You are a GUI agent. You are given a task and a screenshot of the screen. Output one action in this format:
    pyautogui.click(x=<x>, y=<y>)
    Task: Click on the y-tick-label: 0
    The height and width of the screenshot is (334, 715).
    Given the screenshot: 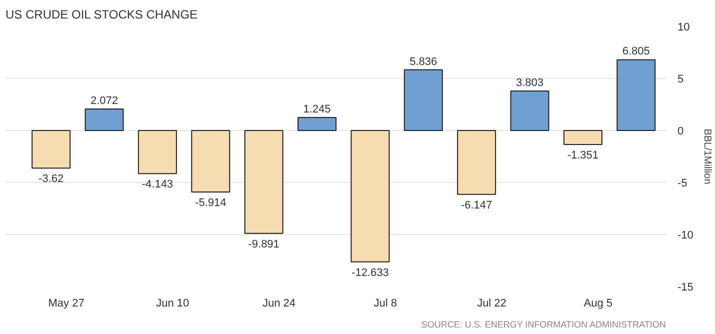 What is the action you would take?
    pyautogui.click(x=681, y=132)
    